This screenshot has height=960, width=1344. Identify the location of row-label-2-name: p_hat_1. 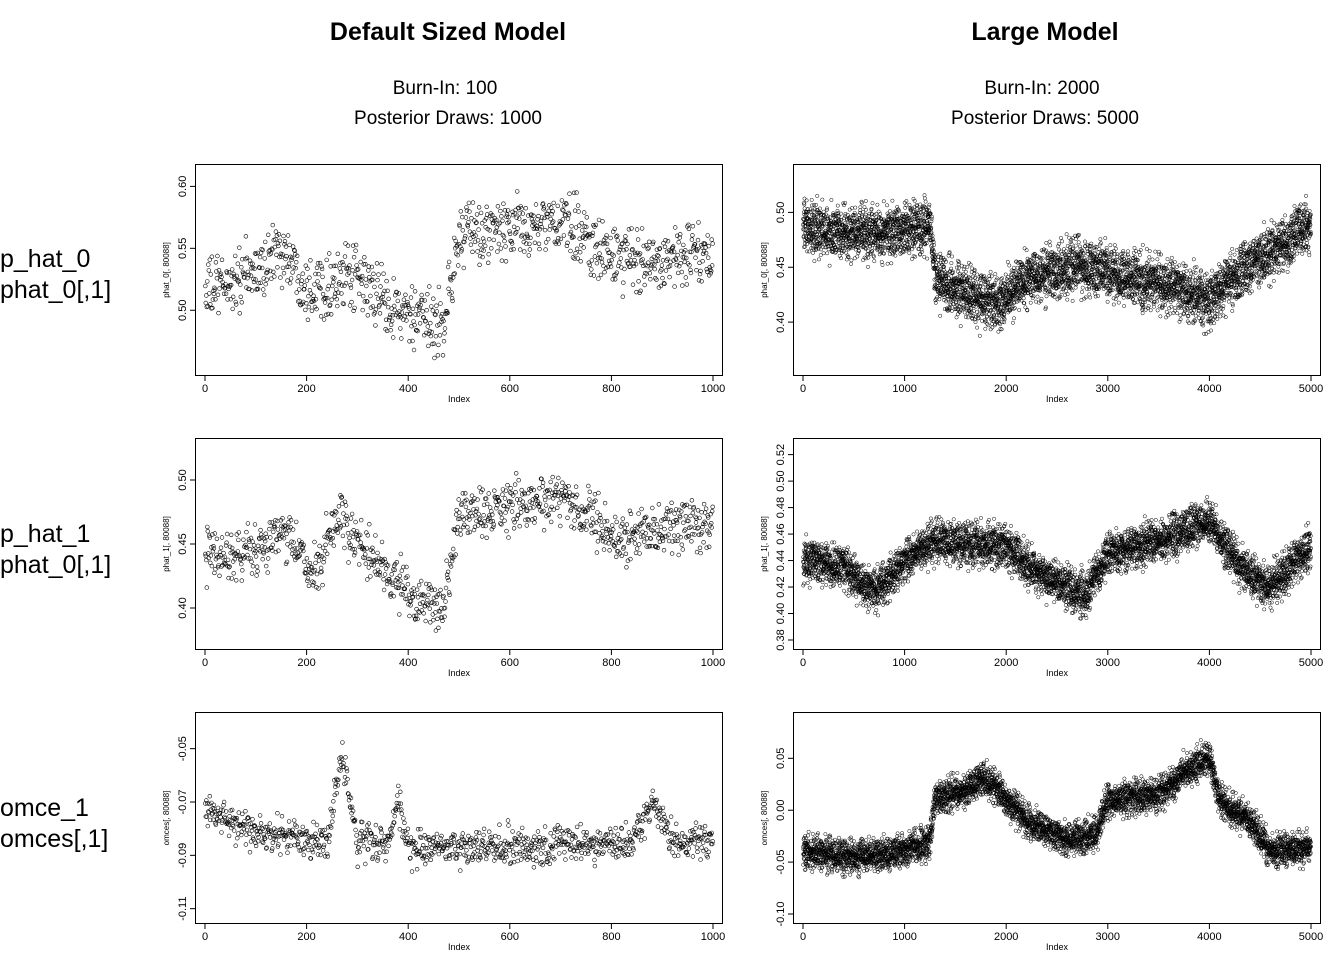
(45, 534).